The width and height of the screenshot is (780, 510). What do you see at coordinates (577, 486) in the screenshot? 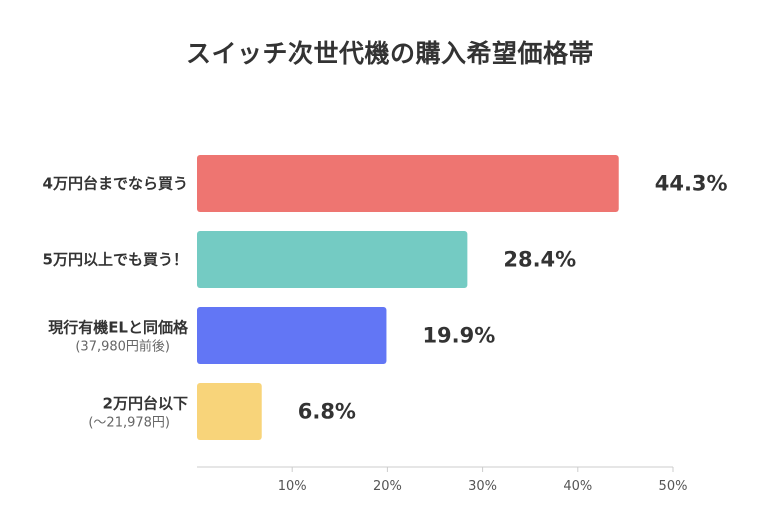
I see `x-tick-label-4: 40%` at bounding box center [577, 486].